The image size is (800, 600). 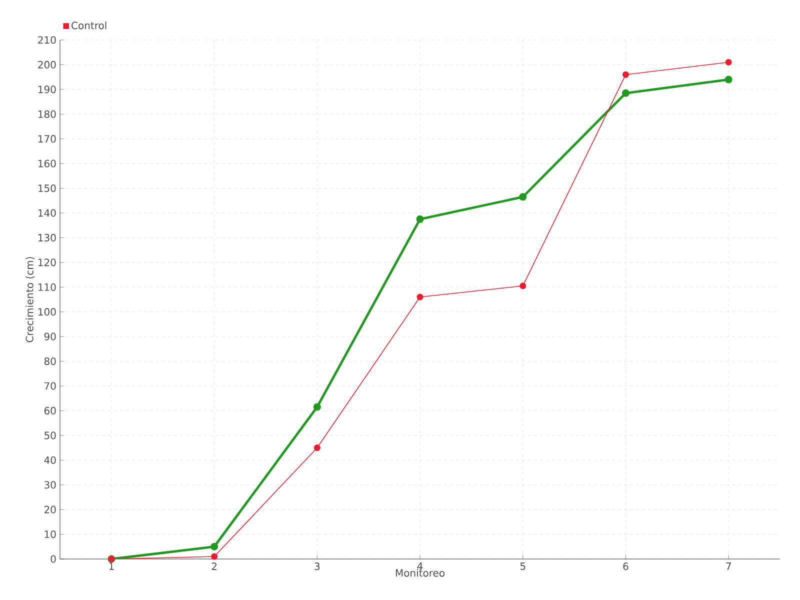 I want to click on y-tick-label: 210, so click(x=47, y=40).